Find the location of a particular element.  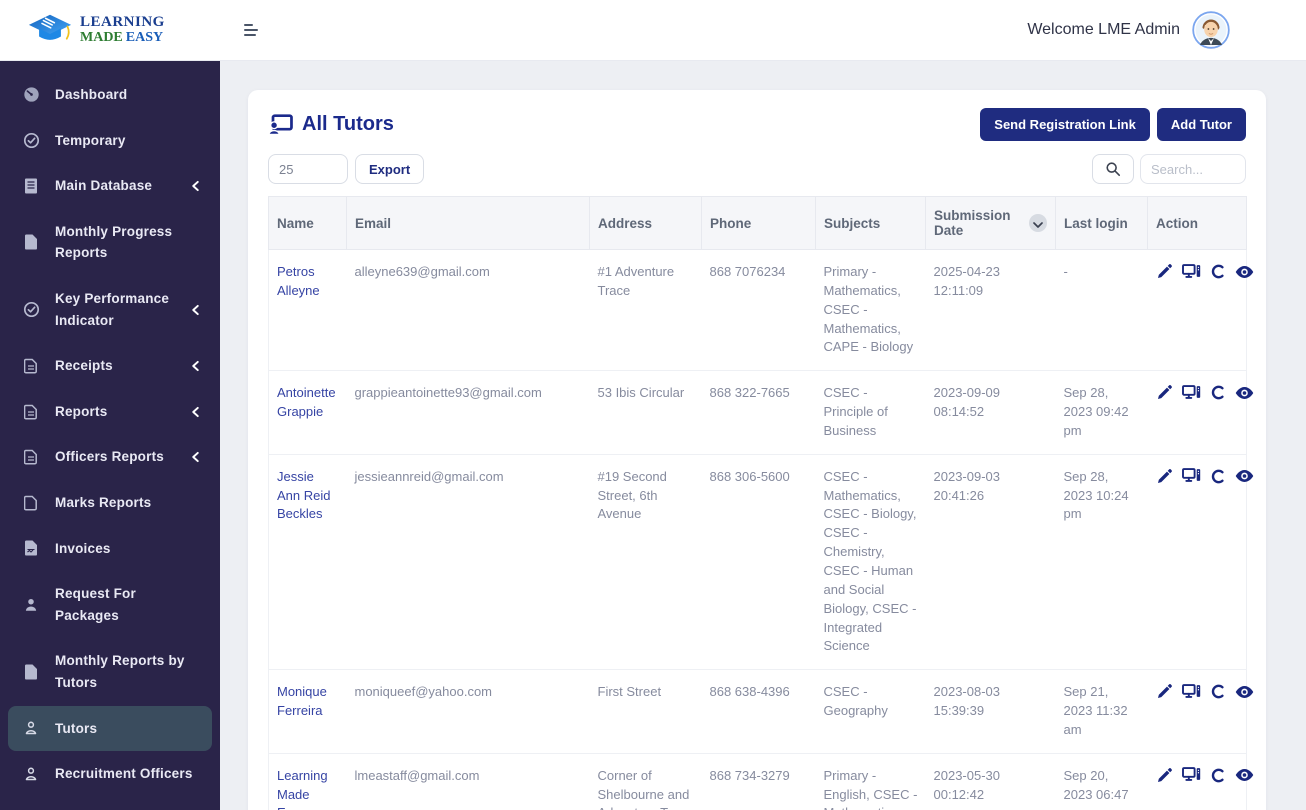

app-logo: LEARNING MADE EASY is located at coordinates (110, 30).